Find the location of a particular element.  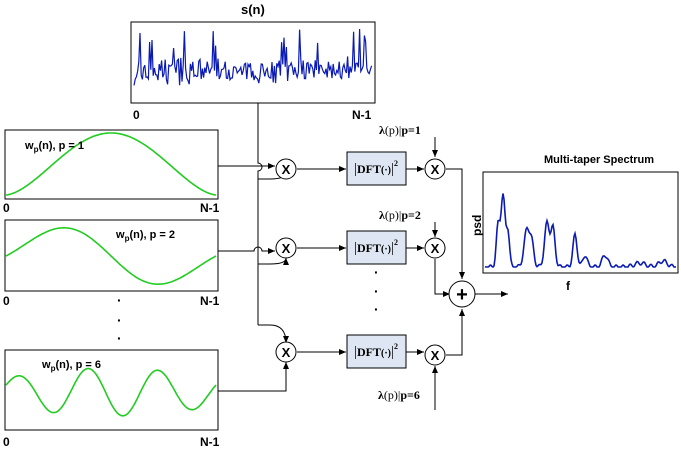

weight-multiplier-2: X is located at coordinates (435, 248).